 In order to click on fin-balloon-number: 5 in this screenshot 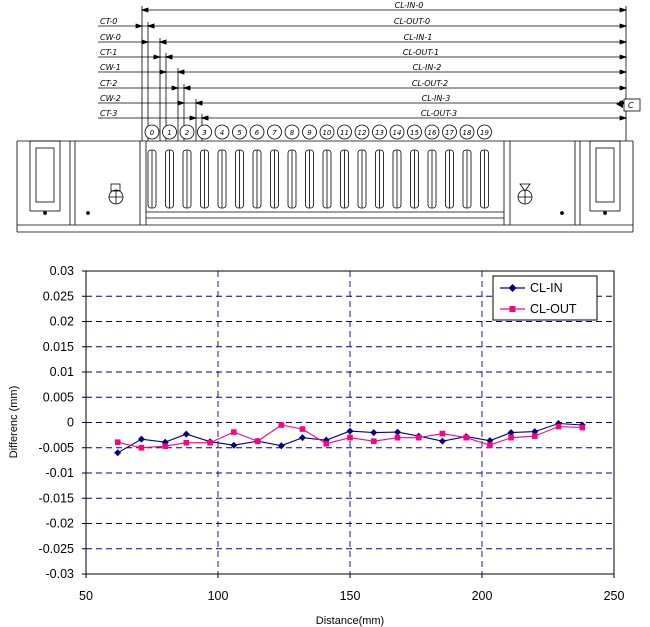, I will do `click(239, 133)`.